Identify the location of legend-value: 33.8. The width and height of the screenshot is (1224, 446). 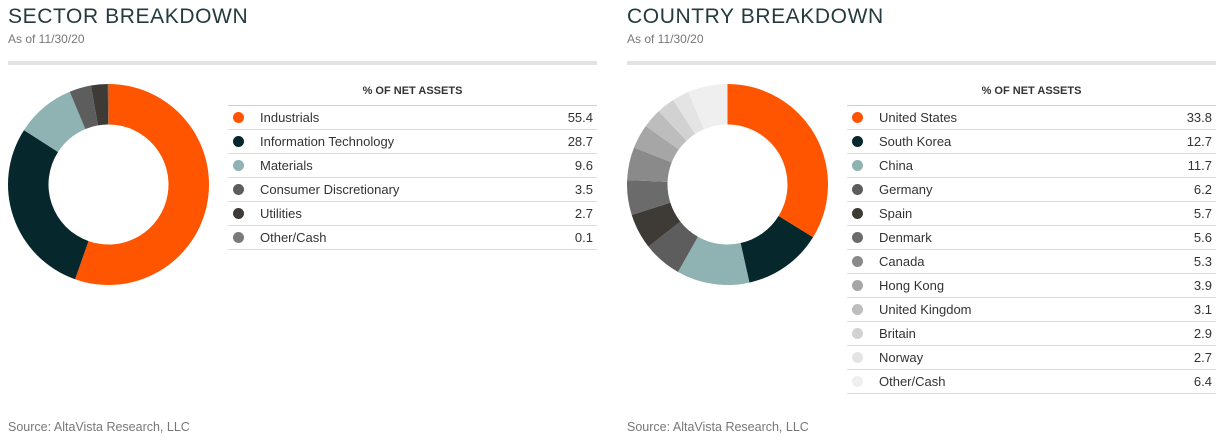
(1199, 117).